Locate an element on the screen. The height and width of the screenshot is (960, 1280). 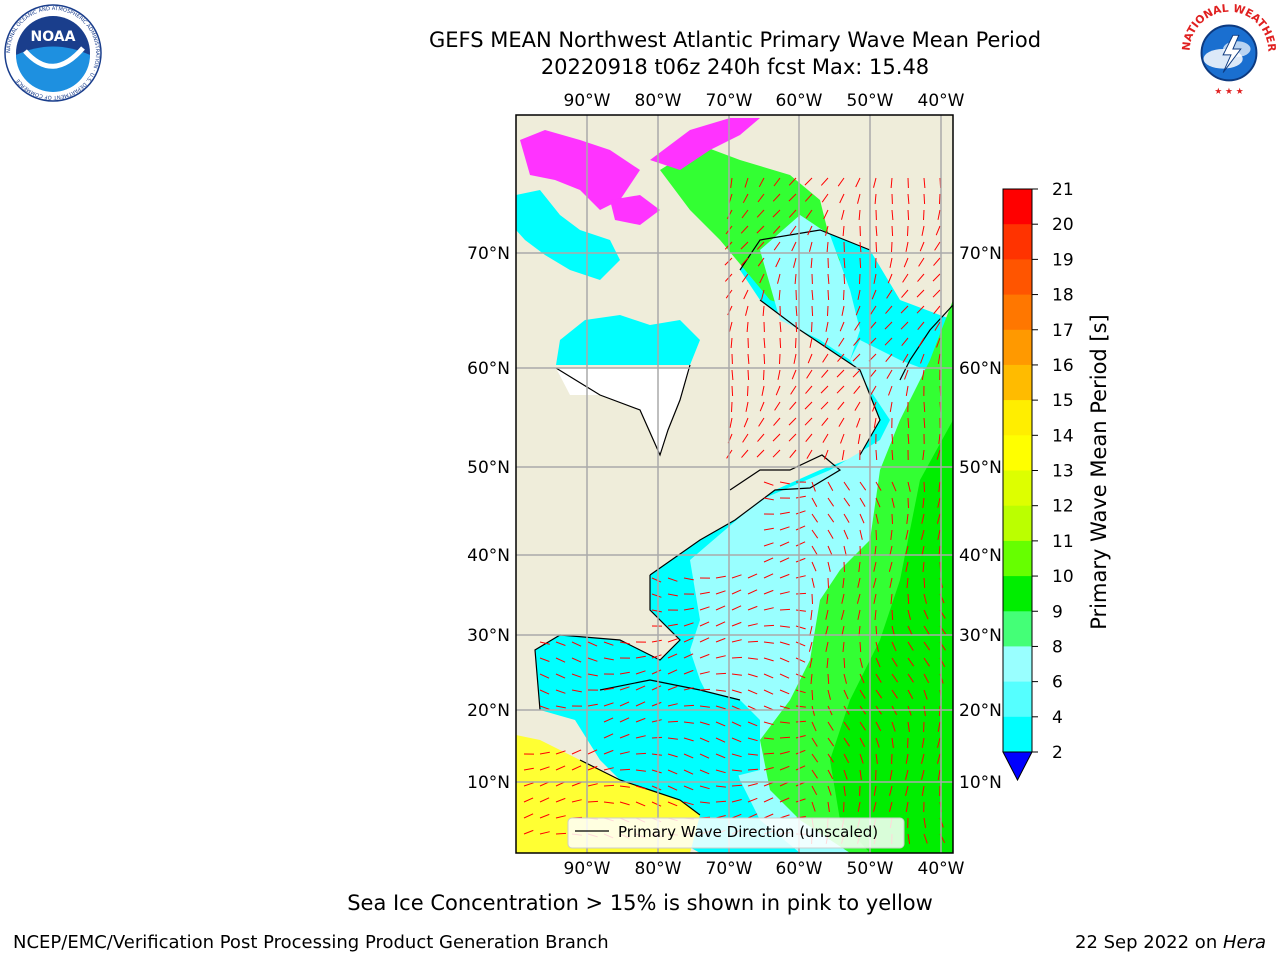
lat-tick-right: 10°N is located at coordinates (980, 783).